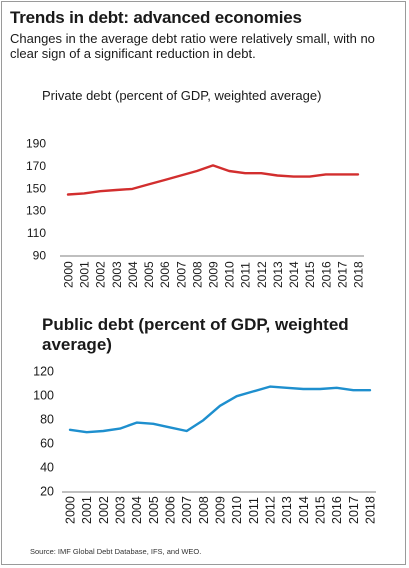  I want to click on private-debt-x-tick-label: 2014, so click(294, 274).